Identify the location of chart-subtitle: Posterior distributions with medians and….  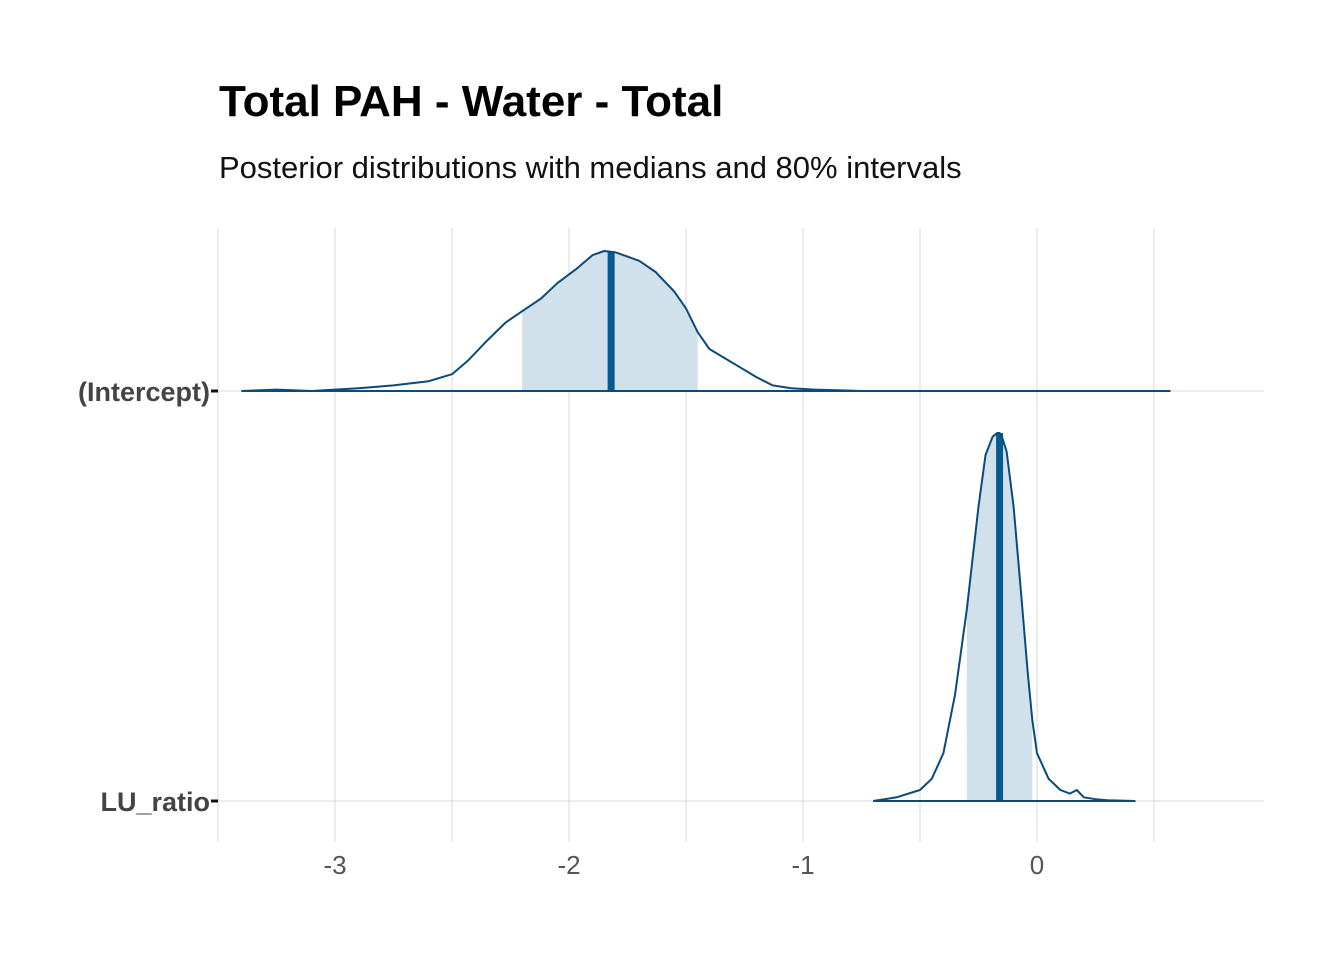
(590, 167).